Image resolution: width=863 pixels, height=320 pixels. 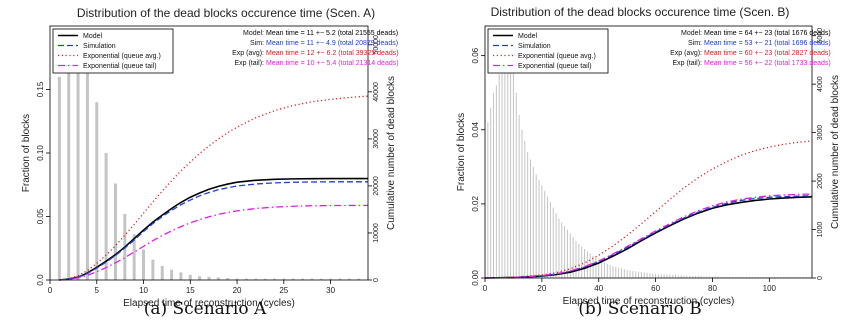 I want to click on stats-row: Mean time = 56 +− 22 (total 1733 deads), so click(x=767, y=63).